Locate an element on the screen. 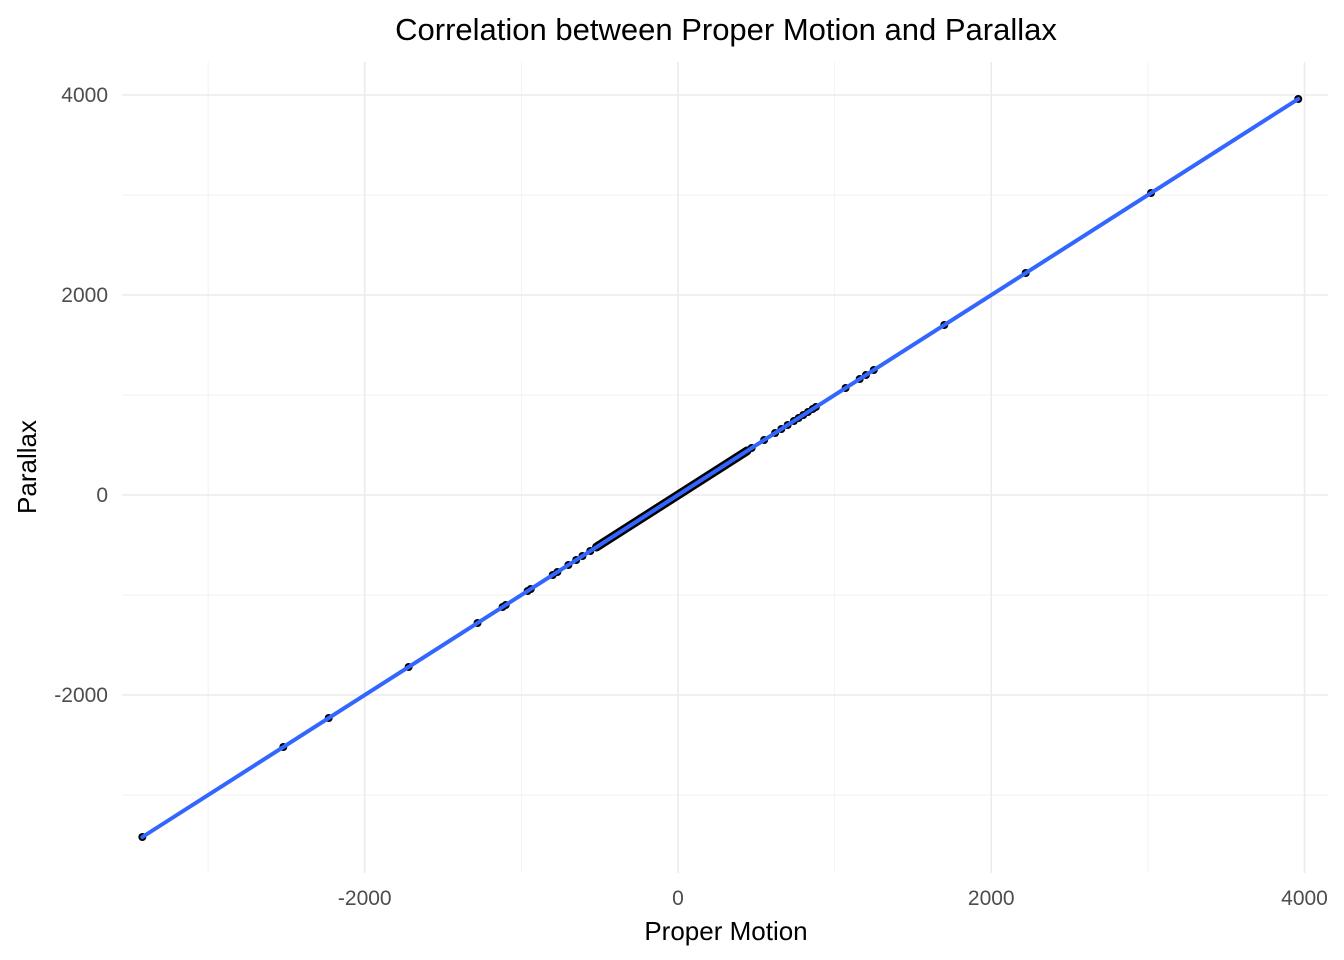 This screenshot has height=960, width=1344. x-tick-label: 0 is located at coordinates (678, 898).